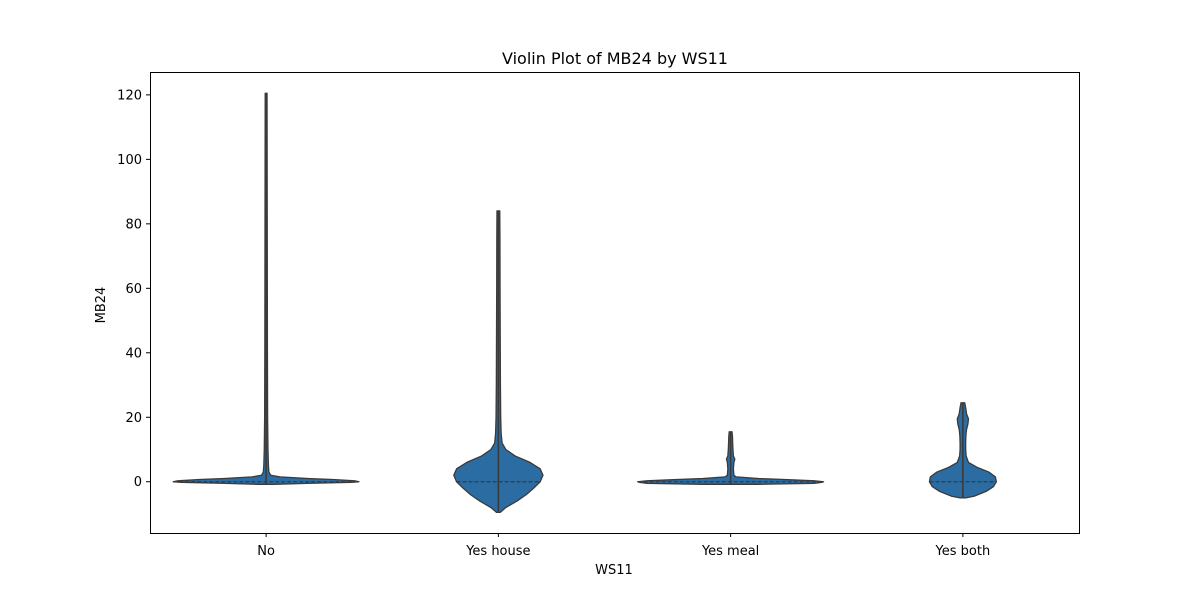  Describe the element at coordinates (101, 305) in the screenshot. I see `y-axis-label: MB24` at that location.